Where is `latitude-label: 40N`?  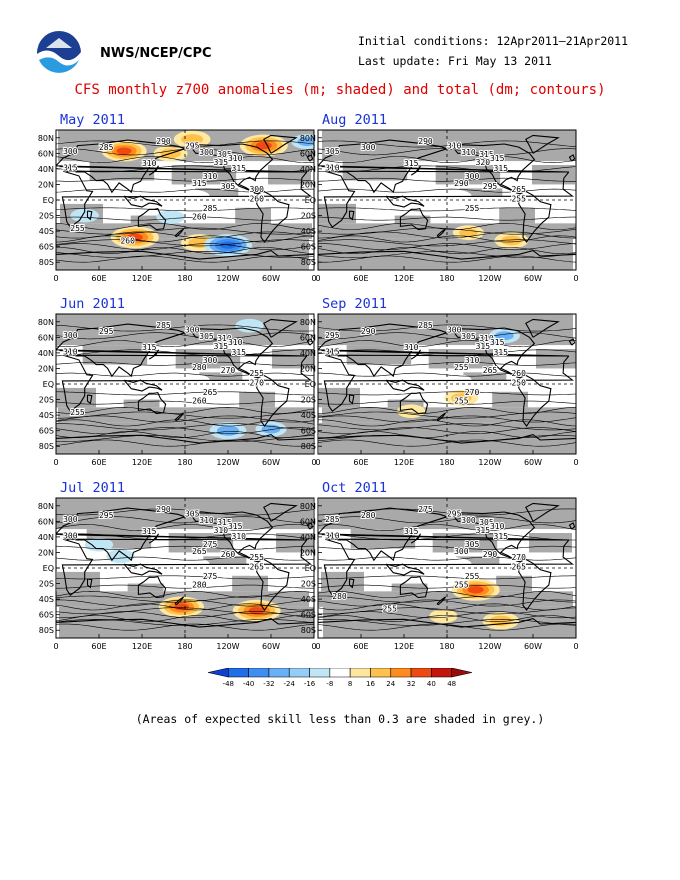 latitude-label: 40N is located at coordinates (308, 353).